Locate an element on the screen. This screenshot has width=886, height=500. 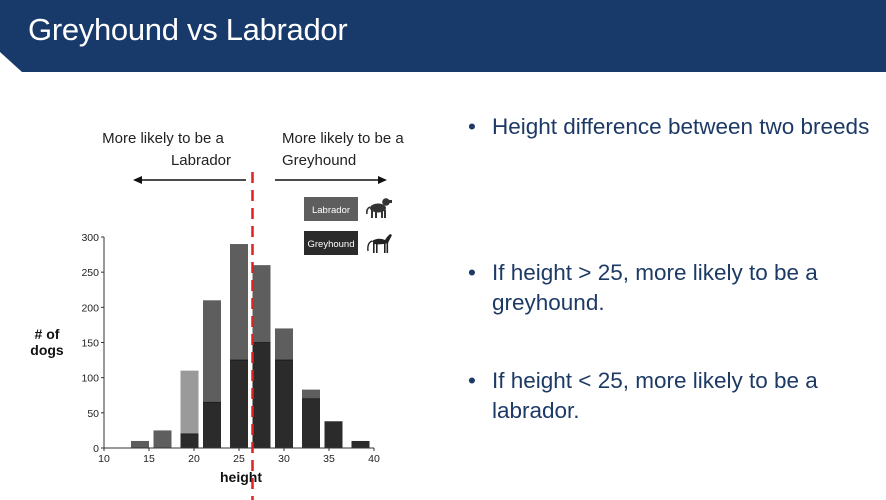
bullet-height-difference: • Height difference between two breeds is located at coordinates (670, 127).